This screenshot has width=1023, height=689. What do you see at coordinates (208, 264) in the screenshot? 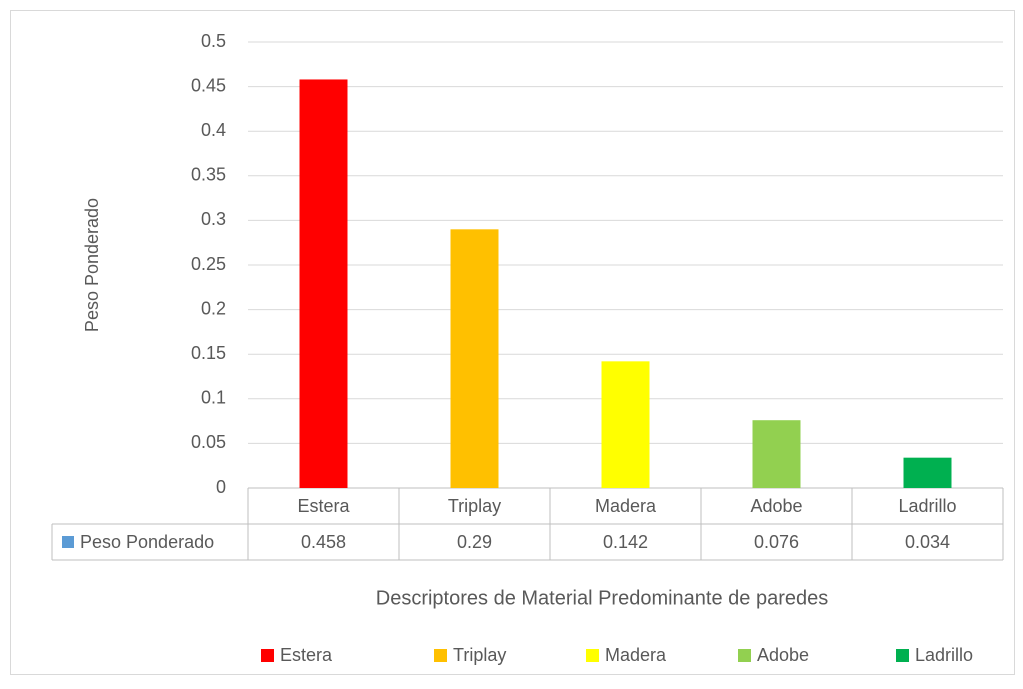
I see `y-tick-label: 0.25` at bounding box center [208, 264].